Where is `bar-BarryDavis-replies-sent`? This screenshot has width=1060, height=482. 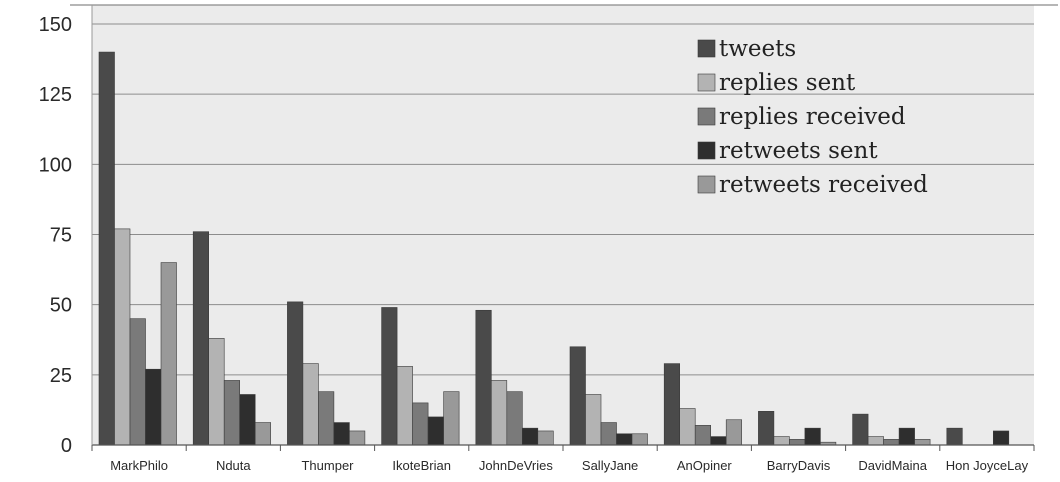 bar-BarryDavis-replies-sent is located at coordinates (781, 441).